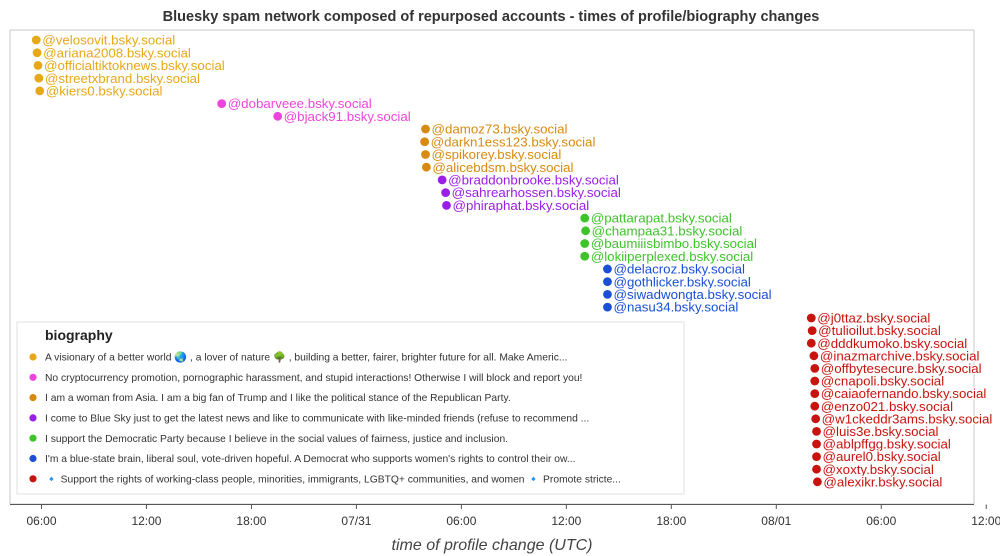  Describe the element at coordinates (882, 481) in the screenshot. I see `data-point-label: @alexikr.bsky.social` at that location.